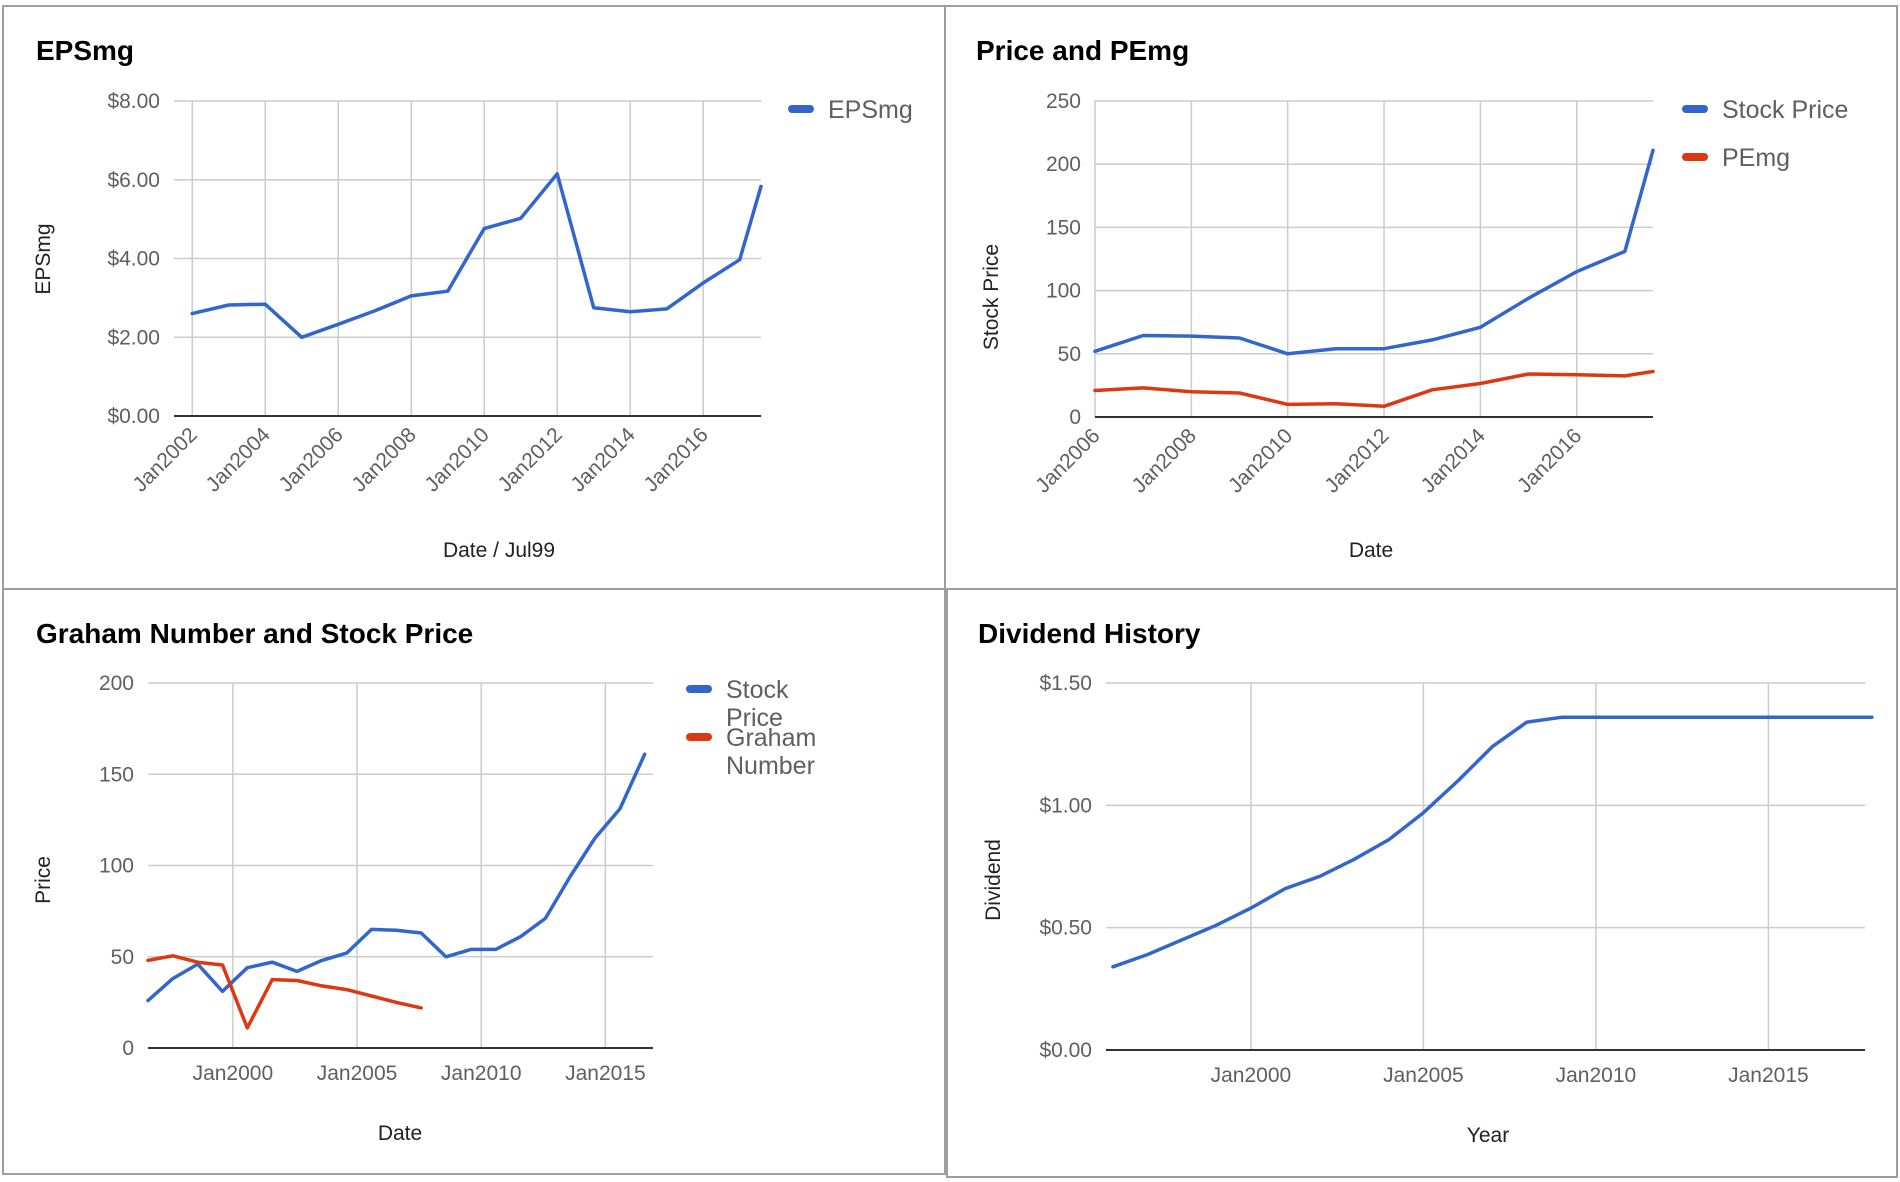  Describe the element at coordinates (1374, 389) in the screenshot. I see `series-line-pemg` at that location.